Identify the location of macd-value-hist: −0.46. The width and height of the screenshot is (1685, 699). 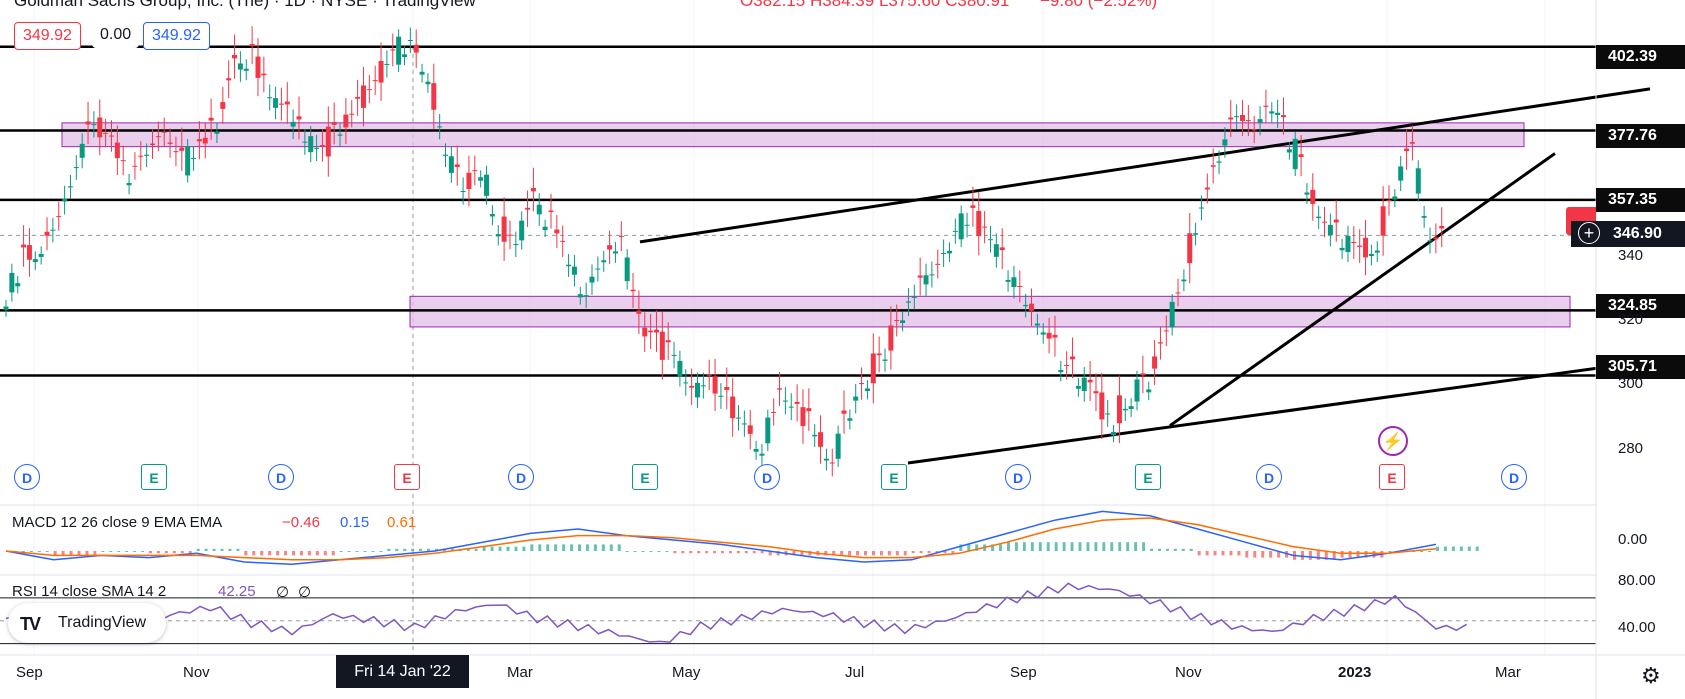
(301, 522).